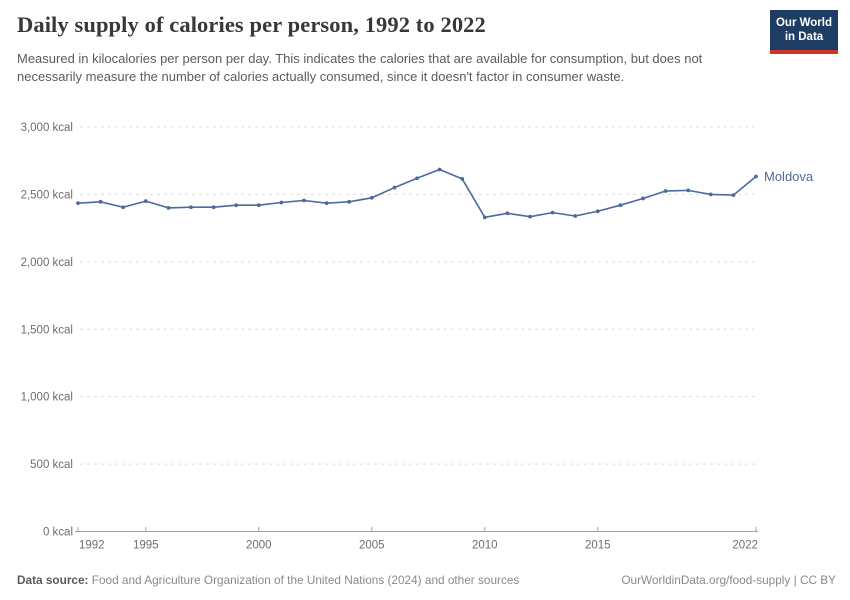  Describe the element at coordinates (803, 23) in the screenshot. I see `owid-logo-line1: Our World` at that location.